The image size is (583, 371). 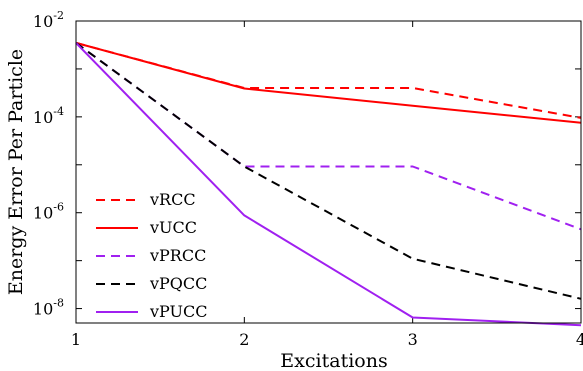 What do you see at coordinates (172, 199) in the screenshot?
I see `legend-label-vrcc: vRCC` at bounding box center [172, 199].